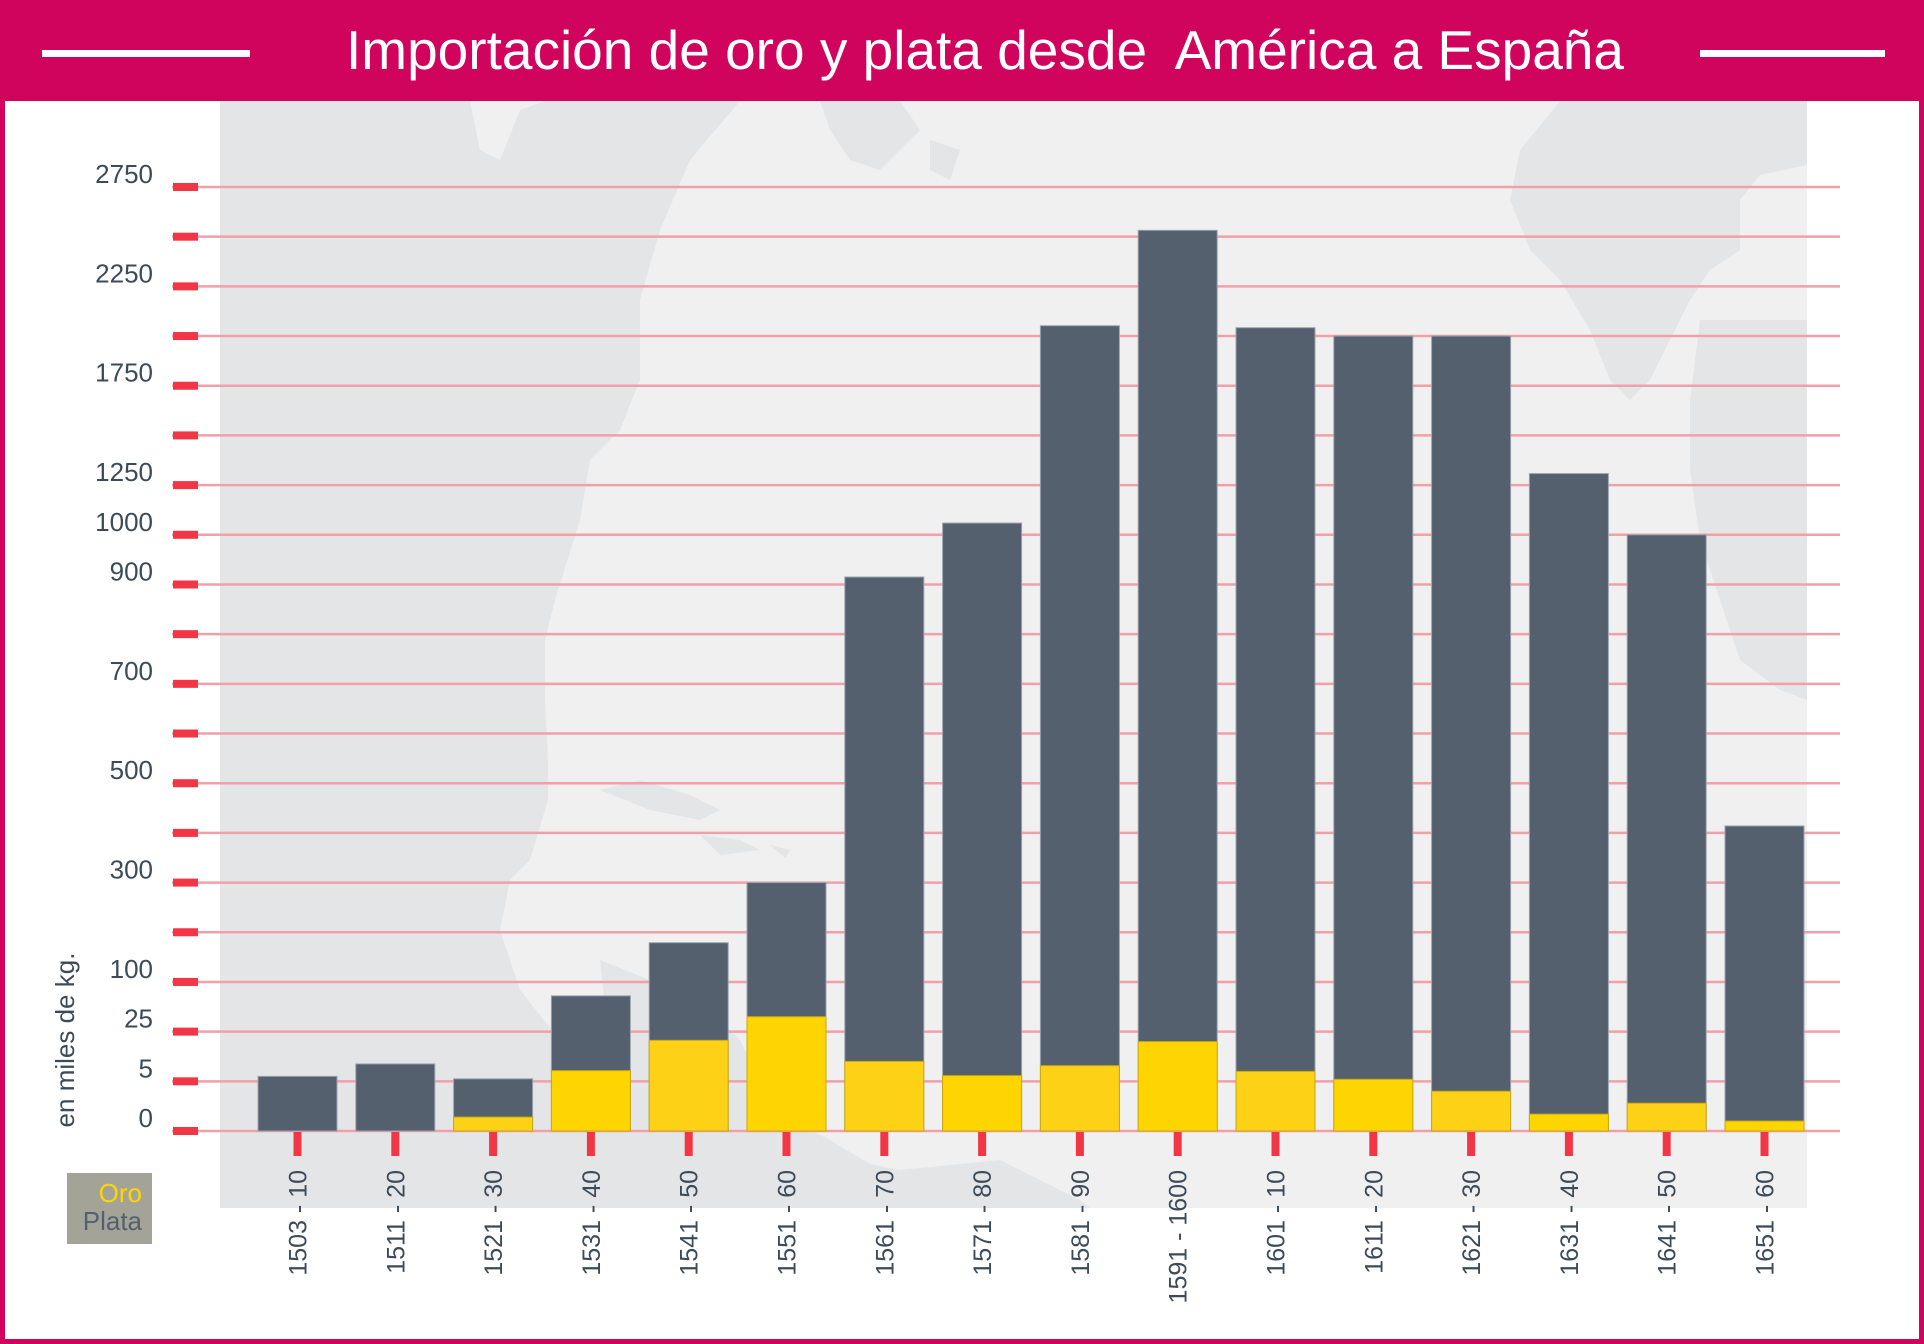 Image resolution: width=1924 pixels, height=1344 pixels. What do you see at coordinates (690, 1223) in the screenshot?
I see `x-tick-label: 1541 - 50` at bounding box center [690, 1223].